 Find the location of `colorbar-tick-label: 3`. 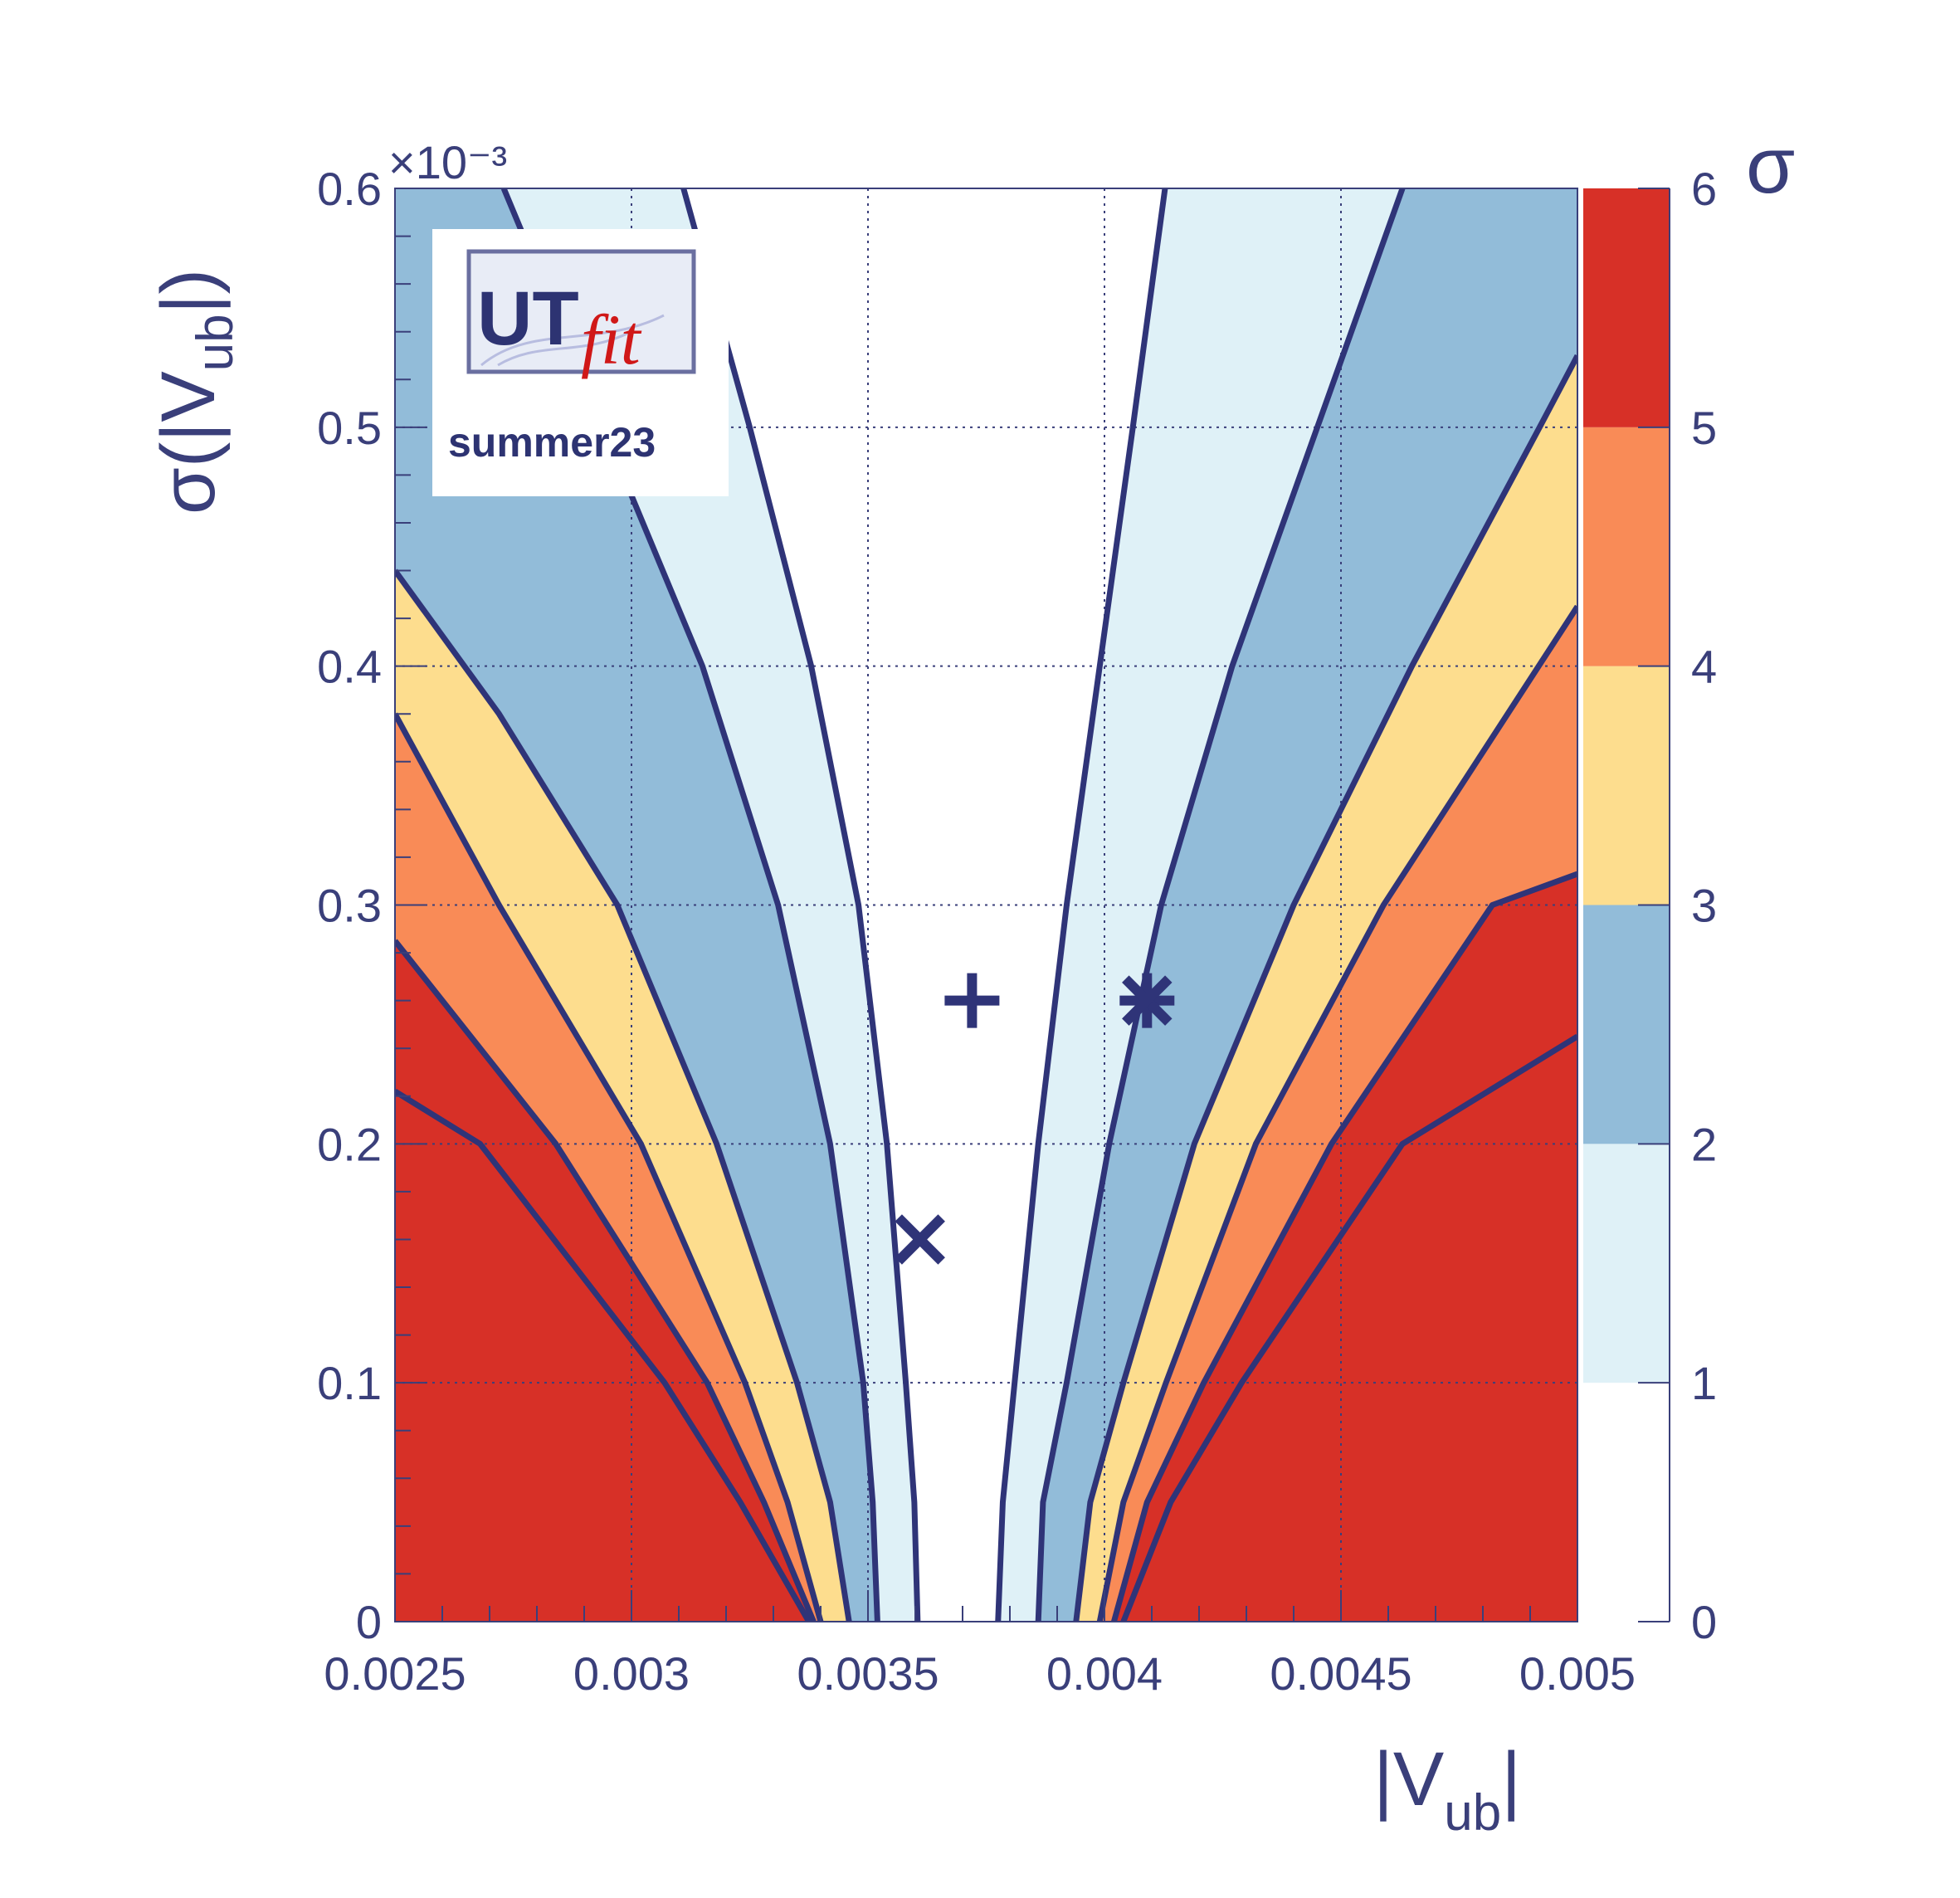

colorbar-tick-label: 3 is located at coordinates (1704, 906).